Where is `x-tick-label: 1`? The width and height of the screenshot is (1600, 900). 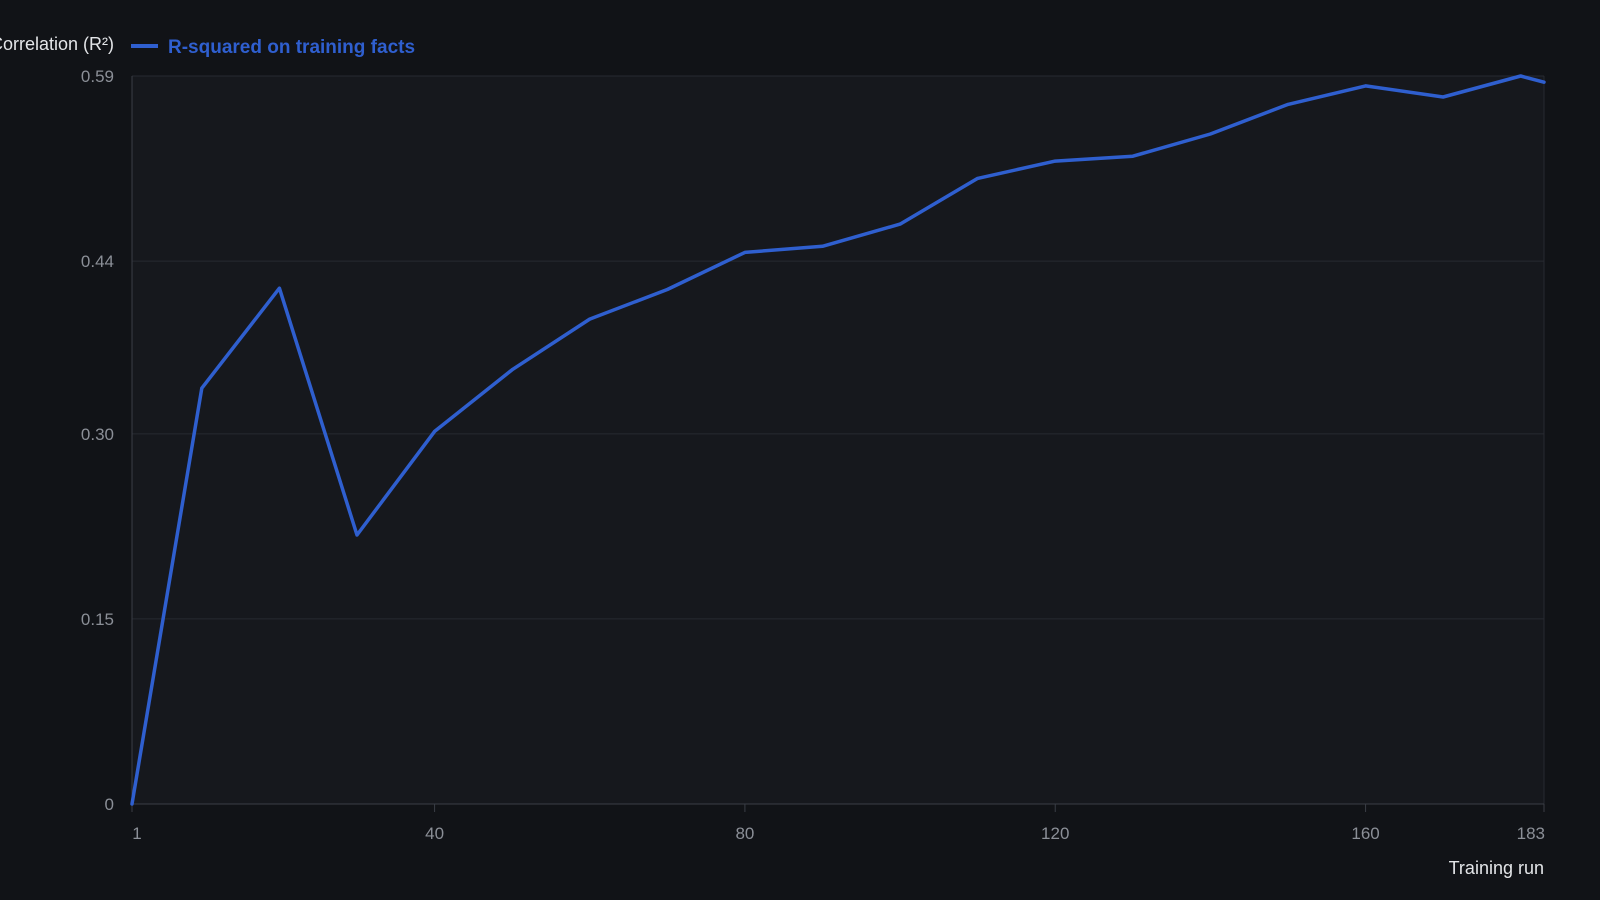 x-tick-label: 1 is located at coordinates (136, 833).